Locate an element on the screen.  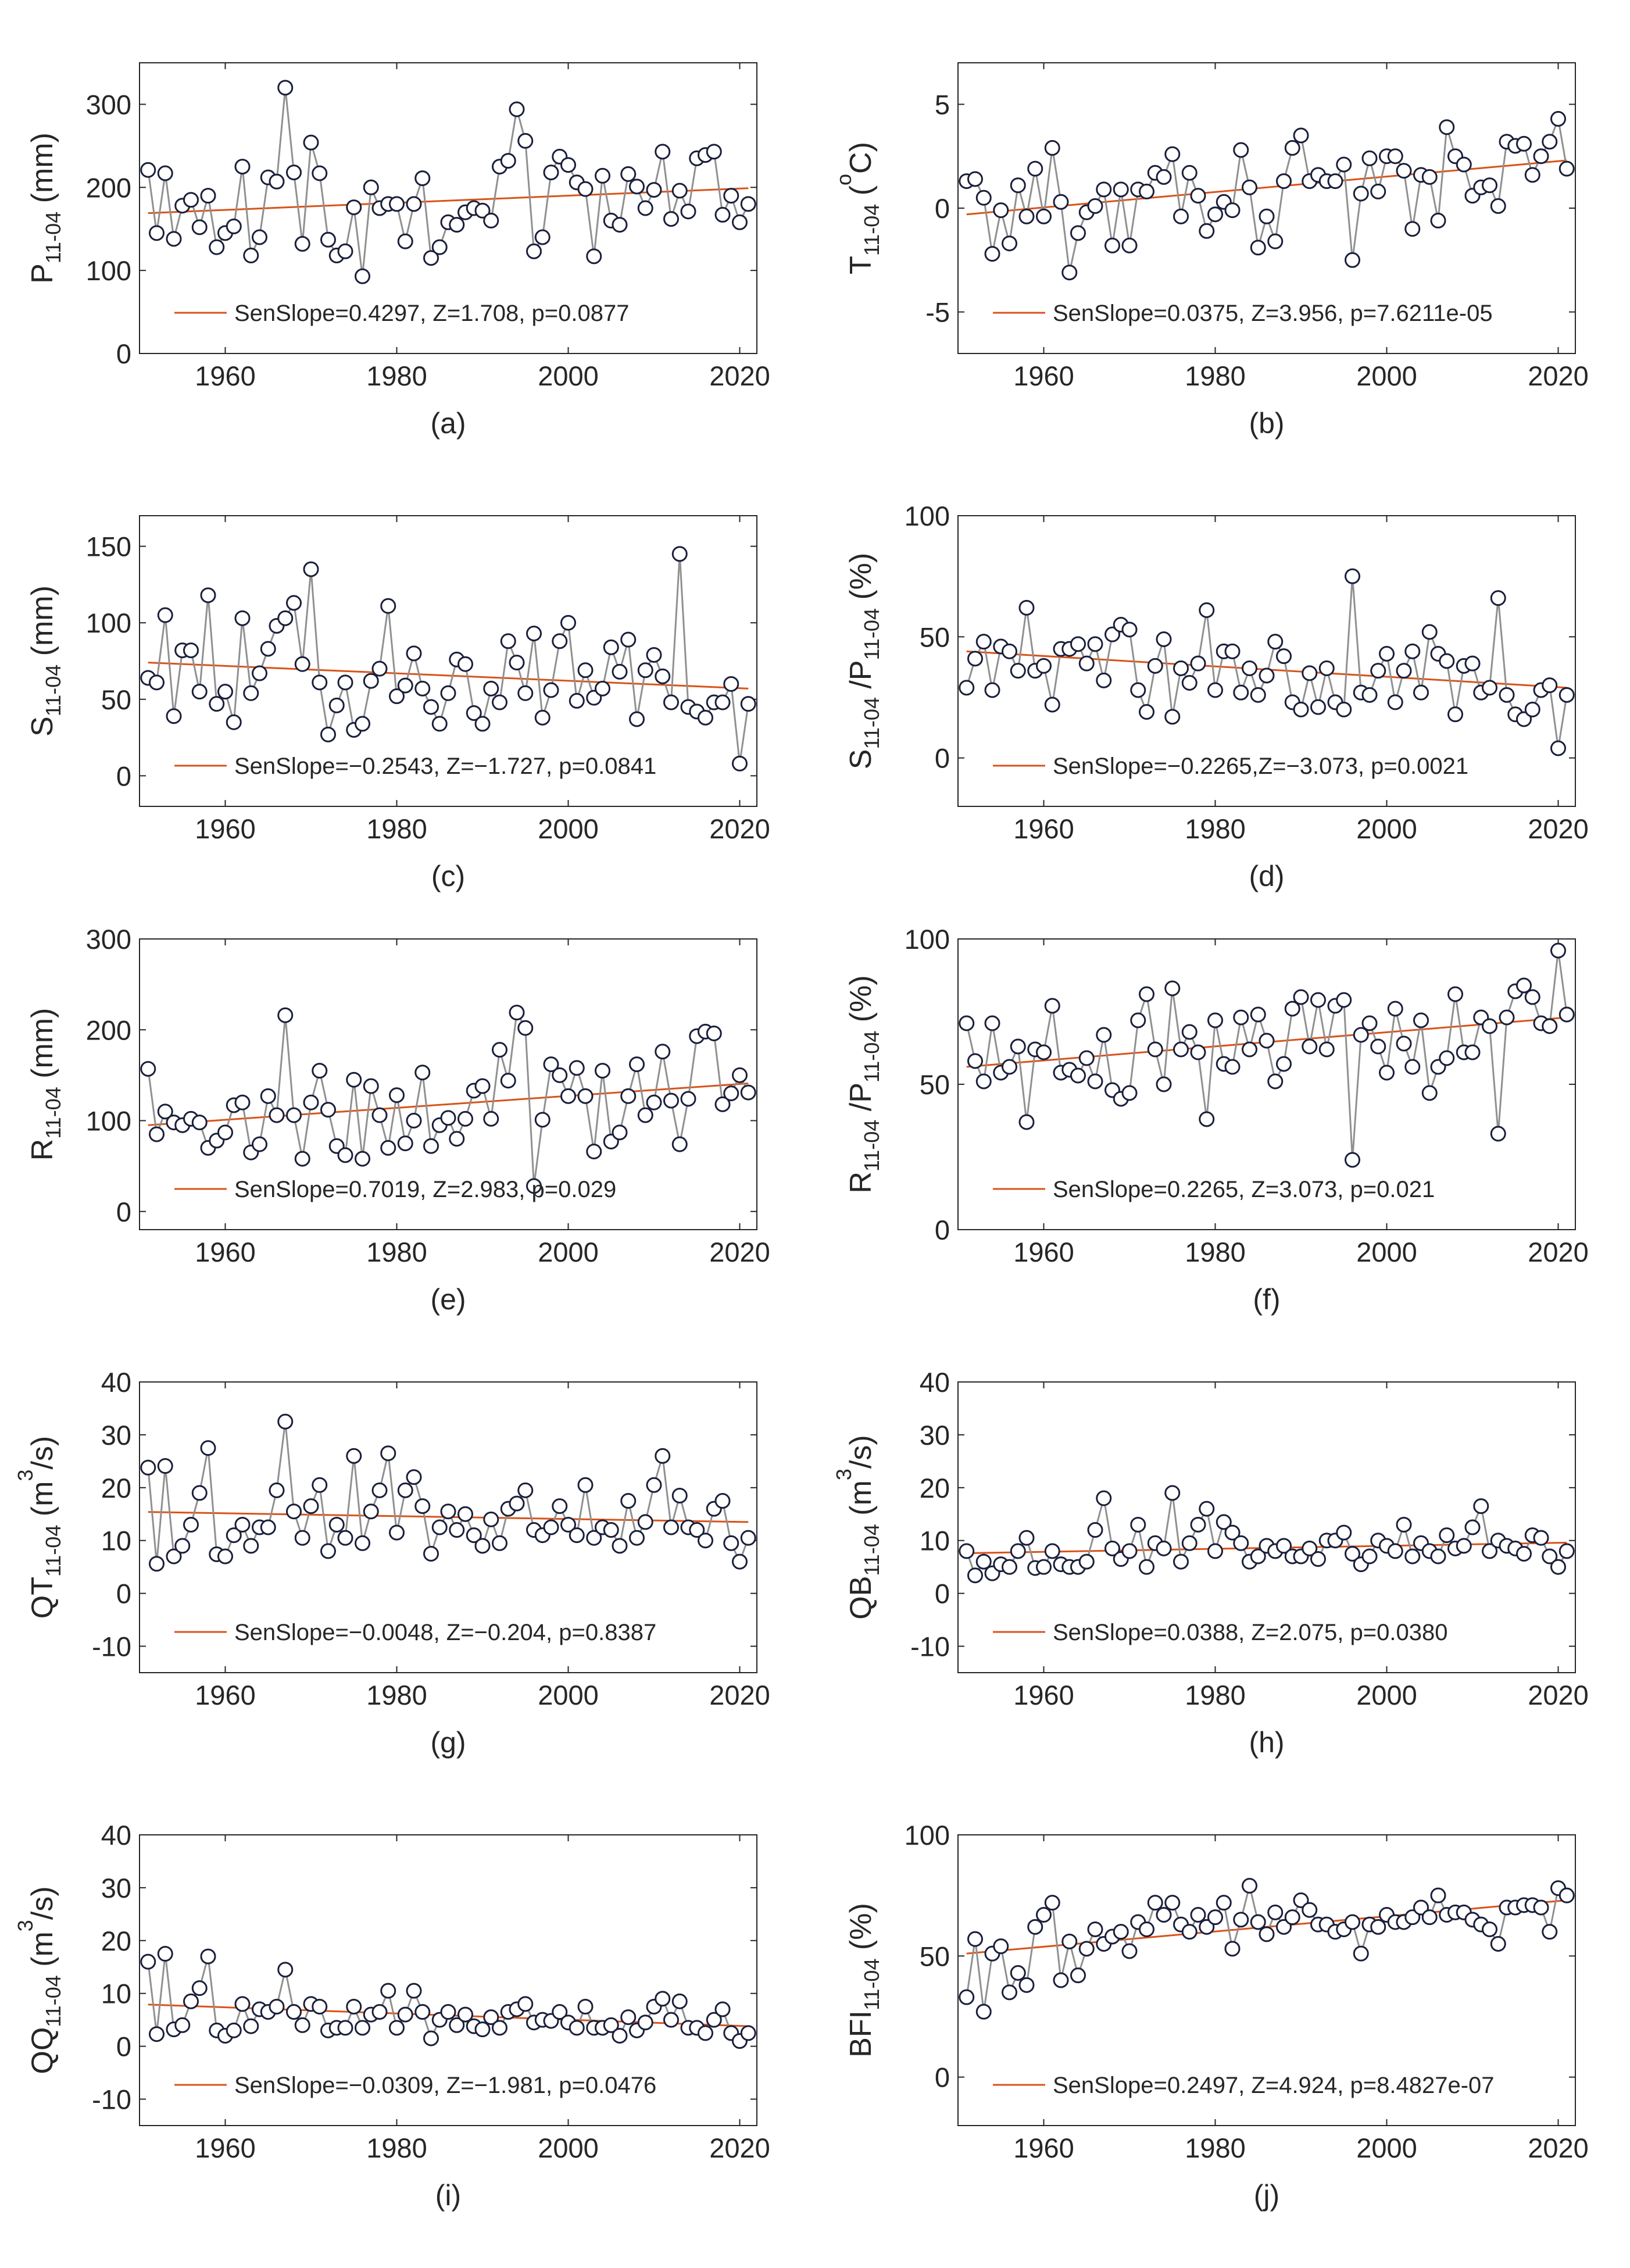
panel-label: (a) is located at coordinates (448, 424).